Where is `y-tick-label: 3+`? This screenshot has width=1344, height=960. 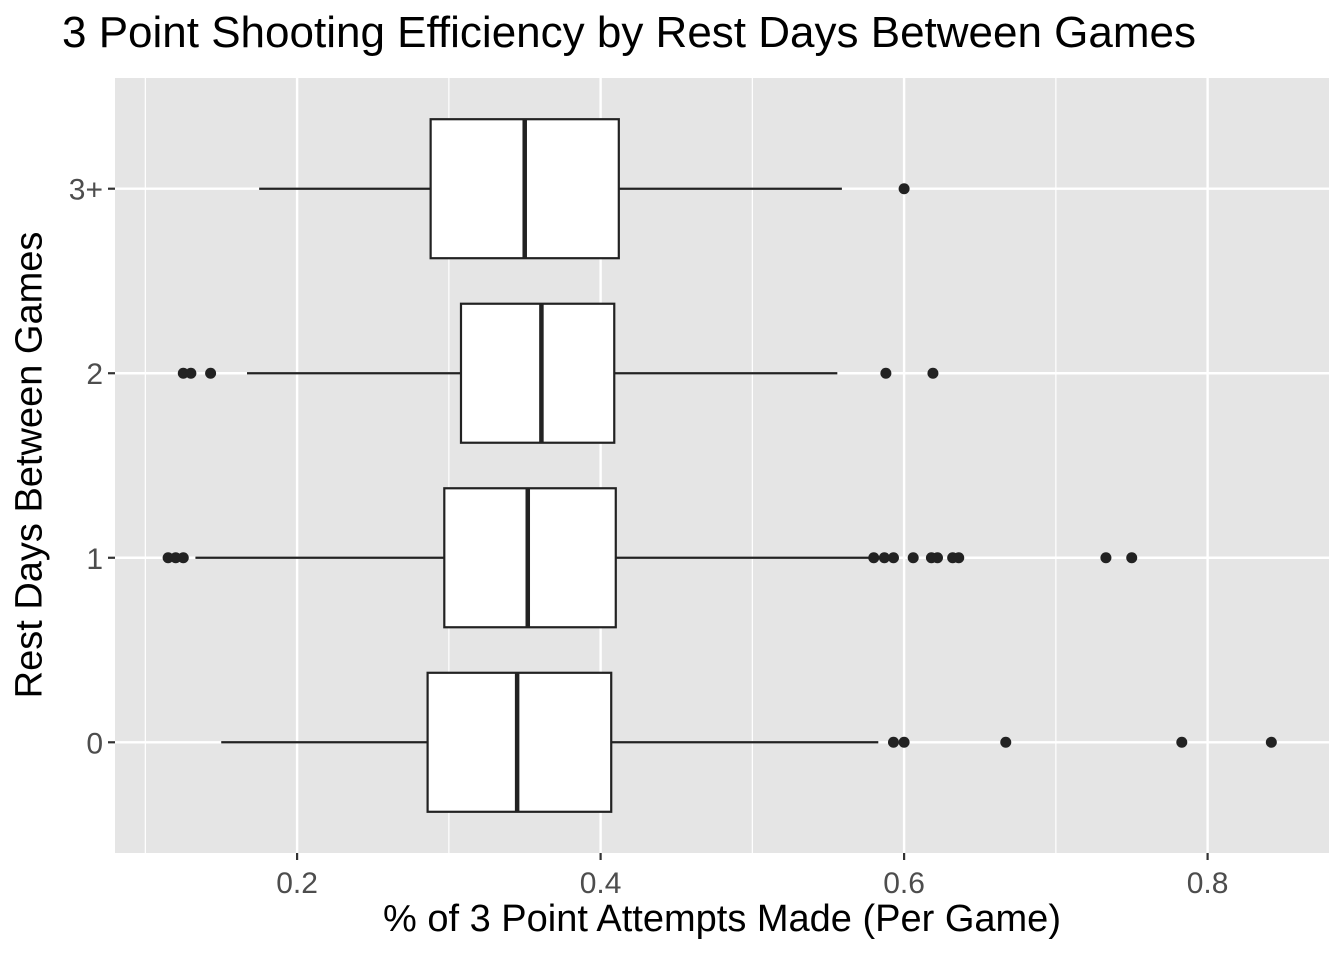
y-tick-label: 3+ is located at coordinates (86, 190).